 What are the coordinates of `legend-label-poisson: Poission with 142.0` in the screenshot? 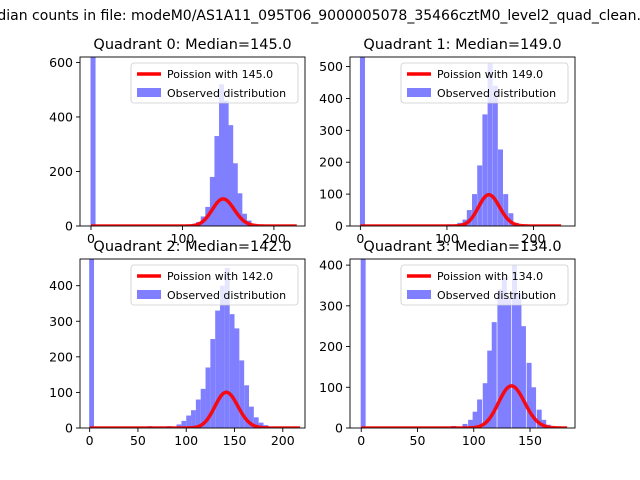 It's located at (220, 276).